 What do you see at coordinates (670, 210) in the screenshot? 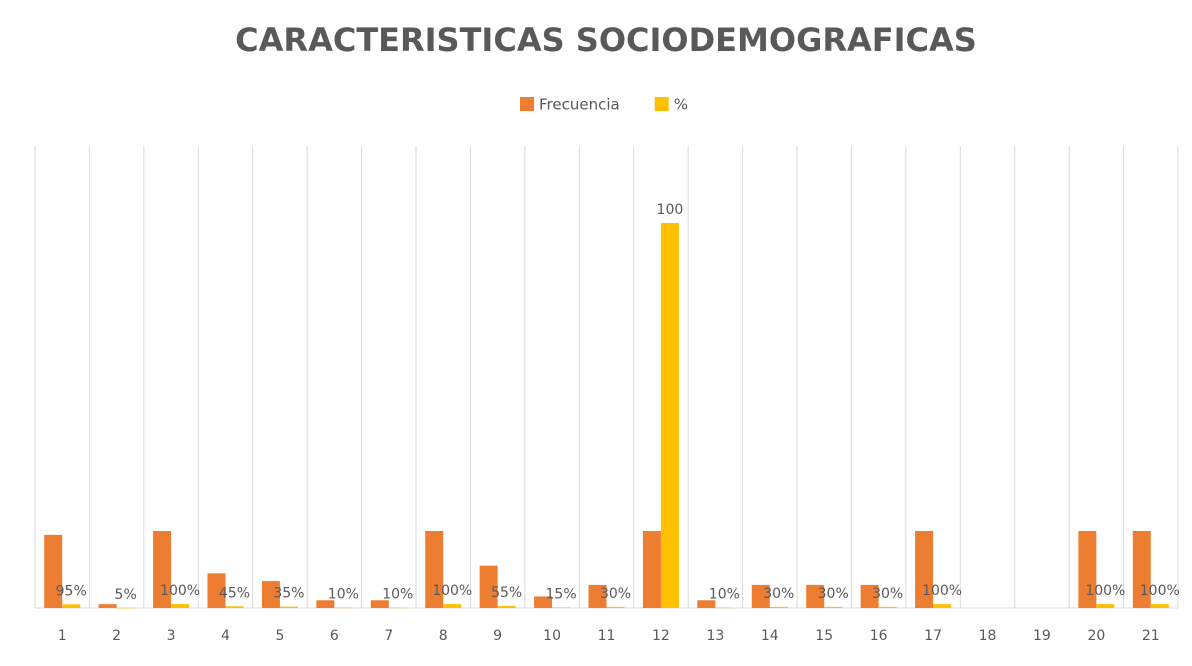
I see `data-label: 100` at bounding box center [670, 210].